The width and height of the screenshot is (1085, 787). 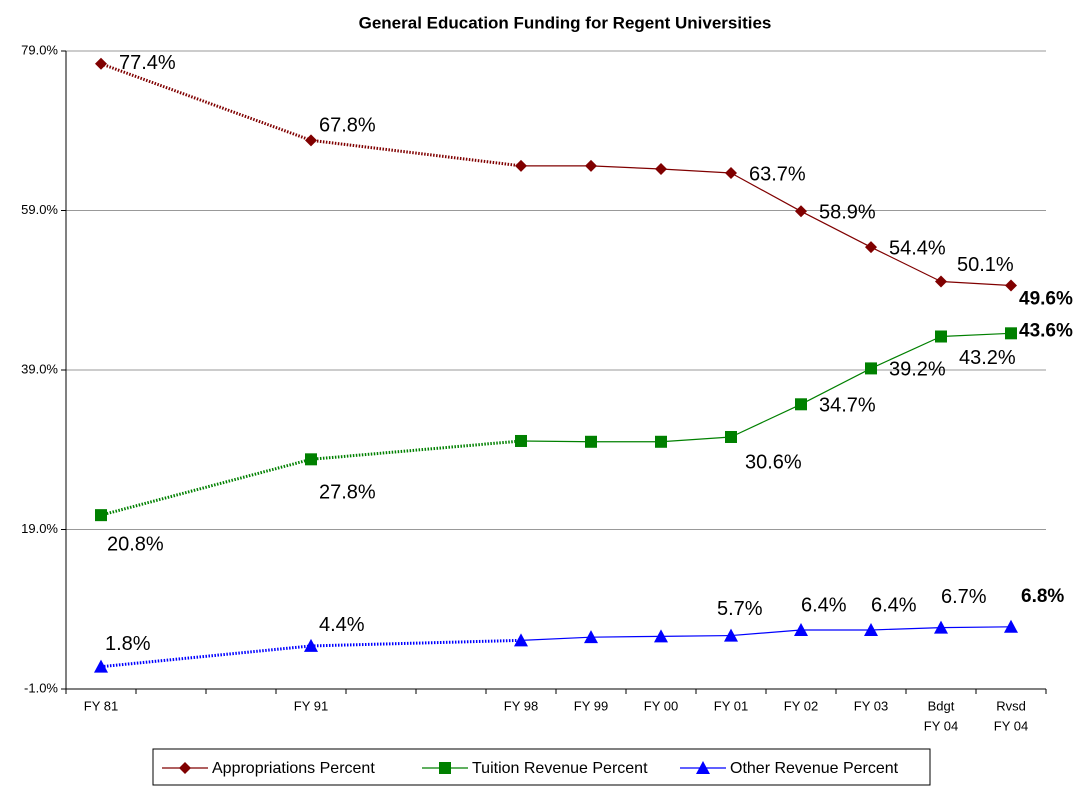 I want to click on y-tick-label: 19.0%, so click(x=39, y=528).